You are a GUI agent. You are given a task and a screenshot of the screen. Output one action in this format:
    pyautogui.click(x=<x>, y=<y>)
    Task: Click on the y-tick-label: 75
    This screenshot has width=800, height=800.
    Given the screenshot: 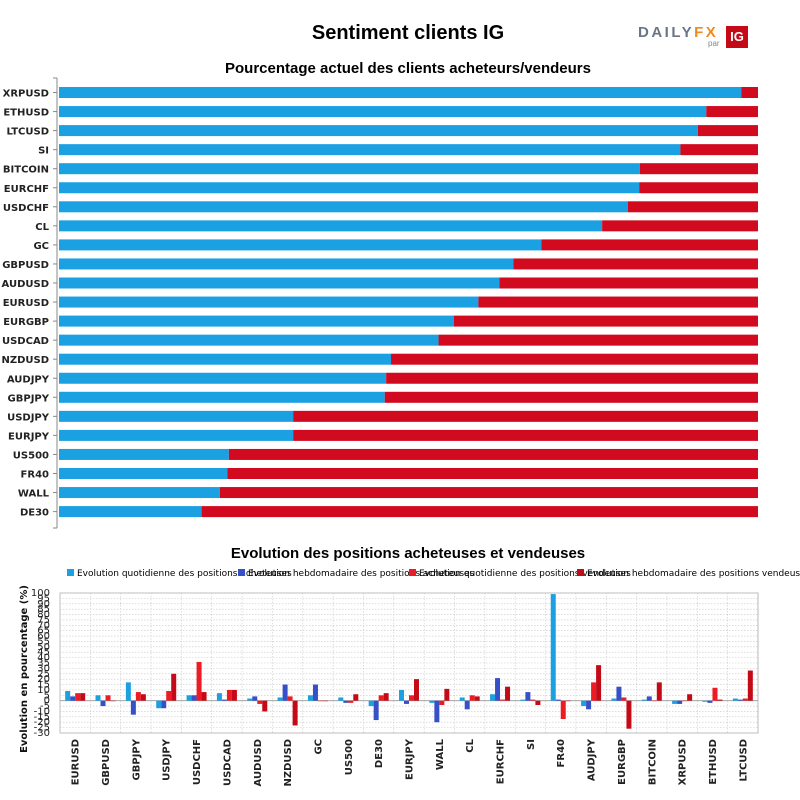 What is the action you would take?
    pyautogui.click(x=43, y=620)
    